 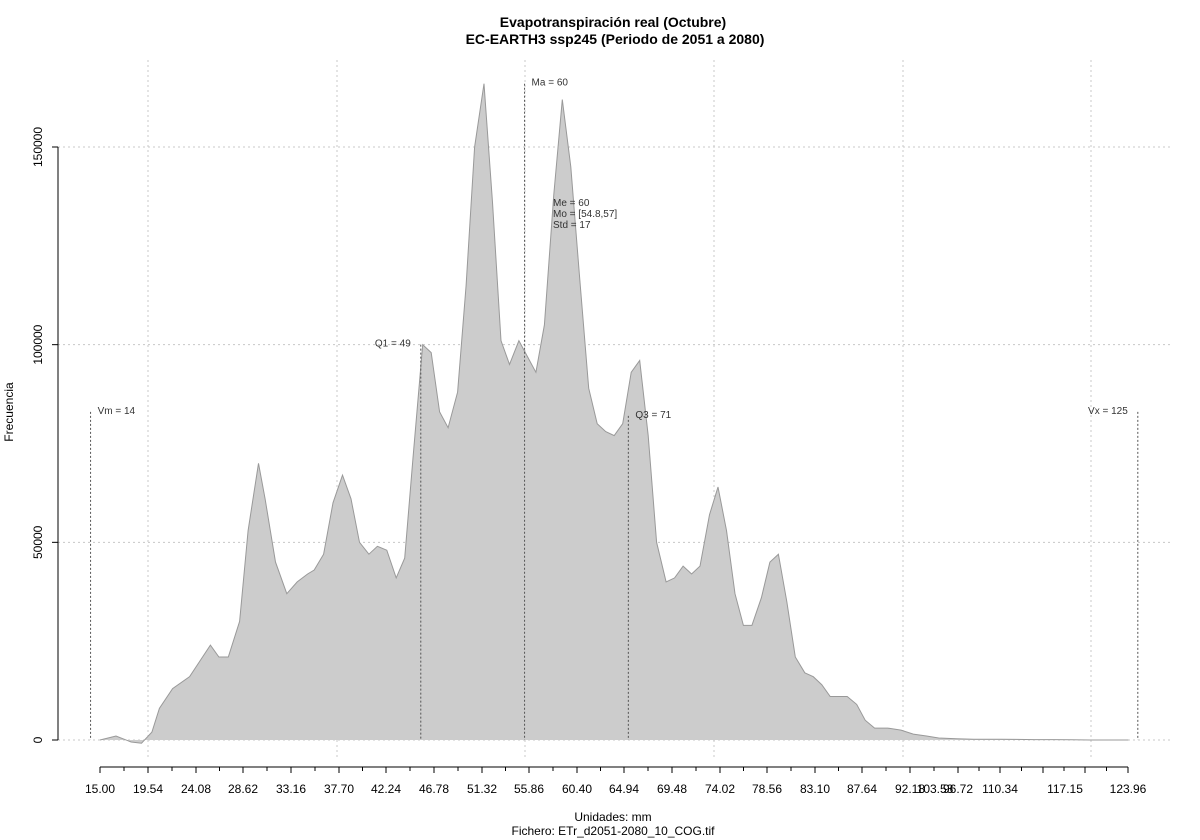 What do you see at coordinates (862, 789) in the screenshot?
I see `x-tick-label-16: 87.64` at bounding box center [862, 789].